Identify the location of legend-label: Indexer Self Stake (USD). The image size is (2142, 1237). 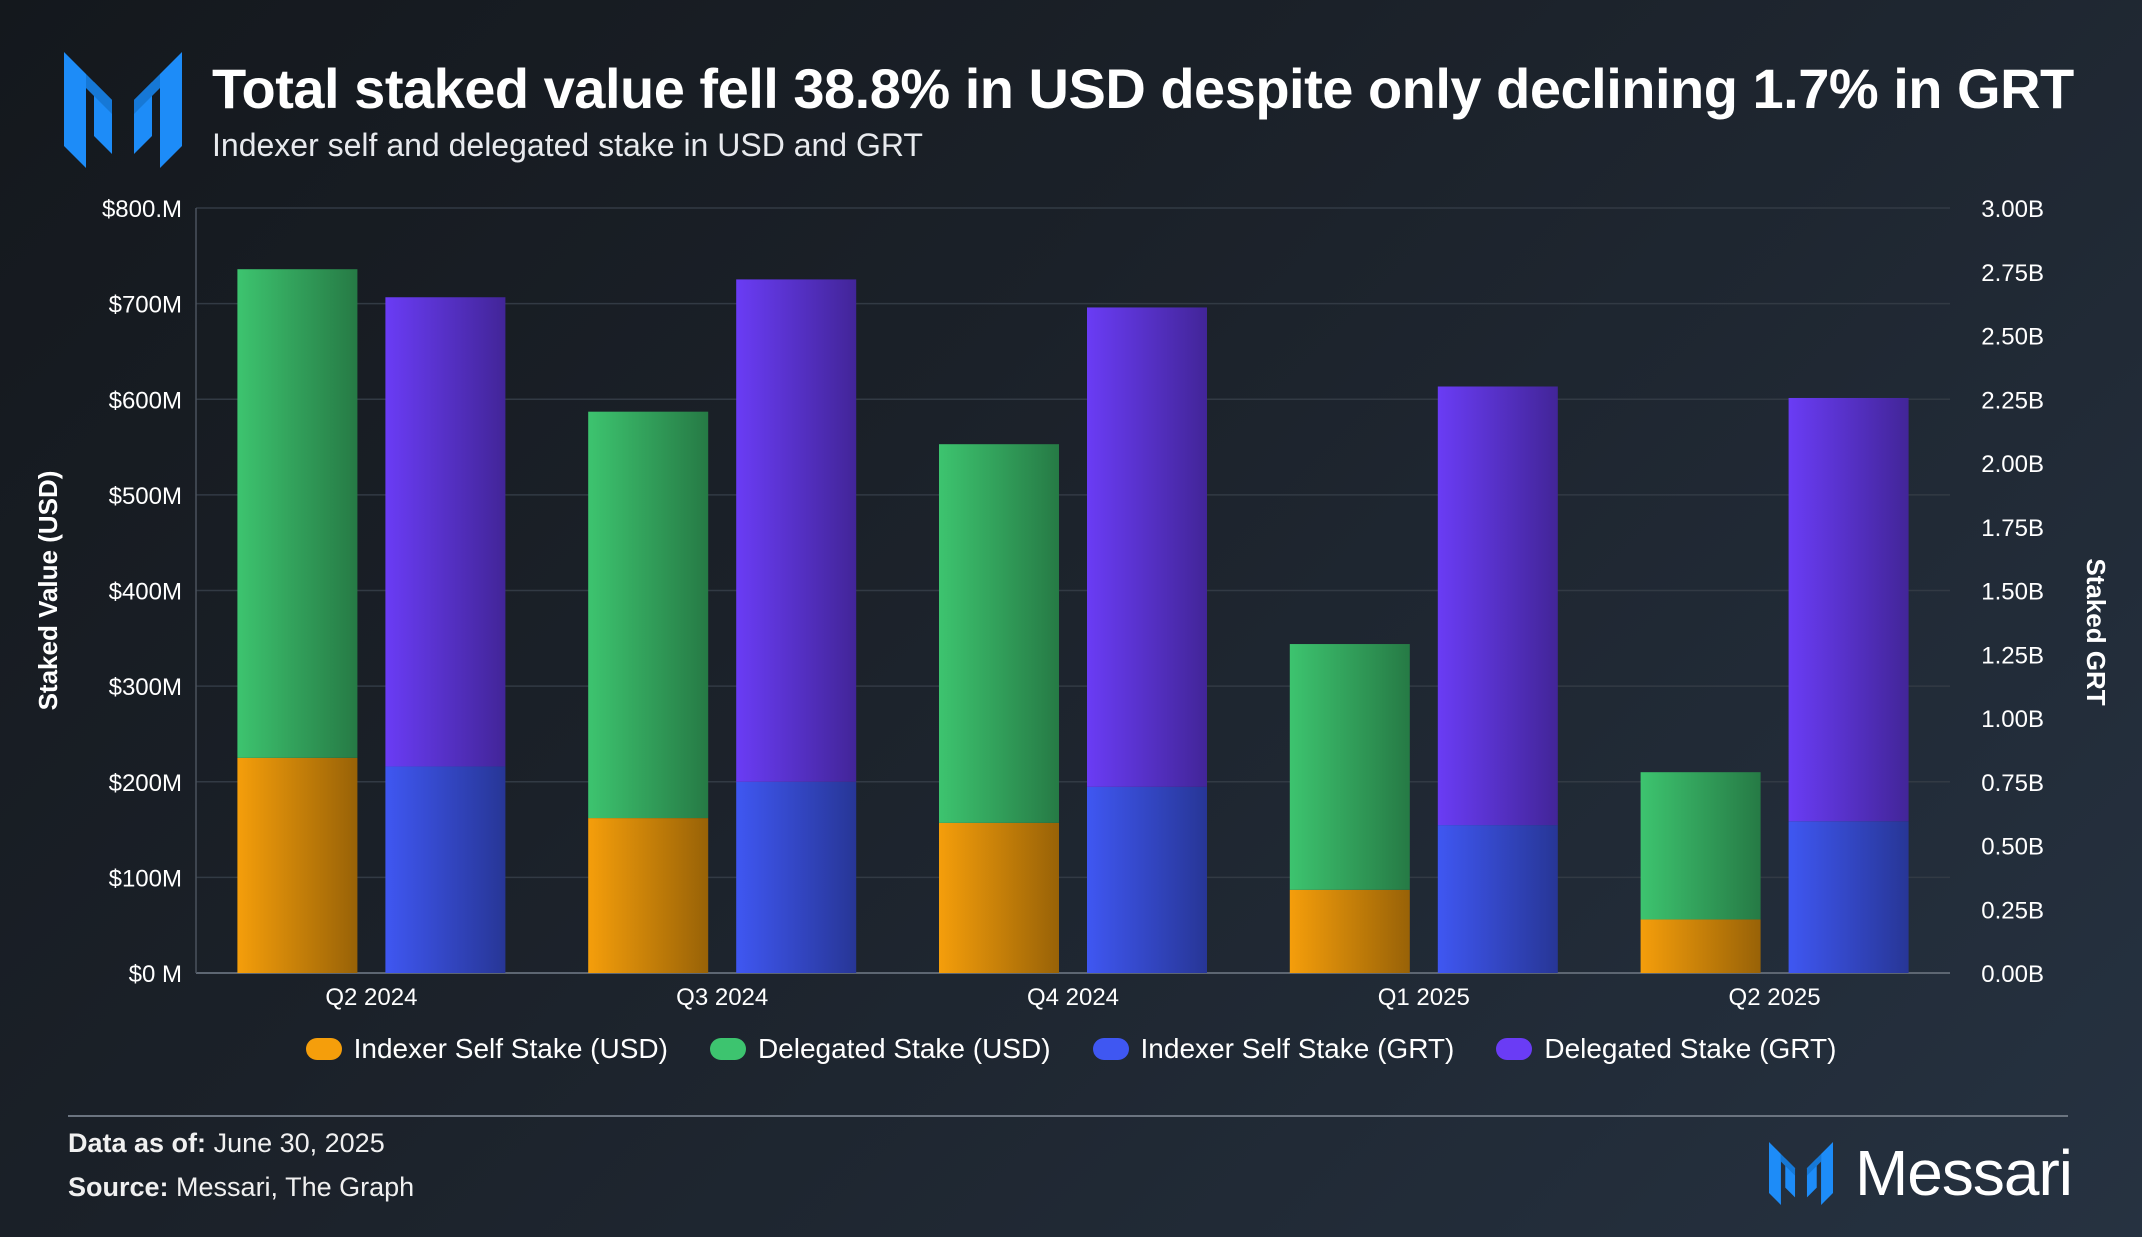
(510, 1048).